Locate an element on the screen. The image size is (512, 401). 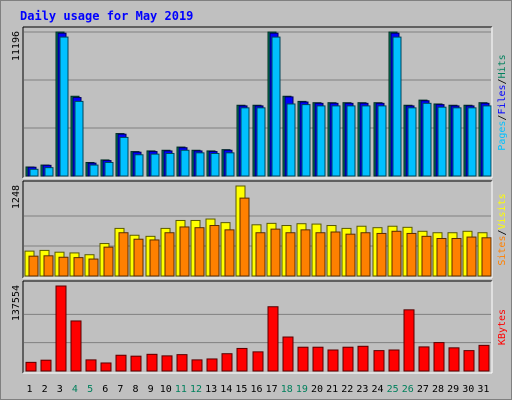
x-tick-label-day-21: 21 is located at coordinates (332, 389).